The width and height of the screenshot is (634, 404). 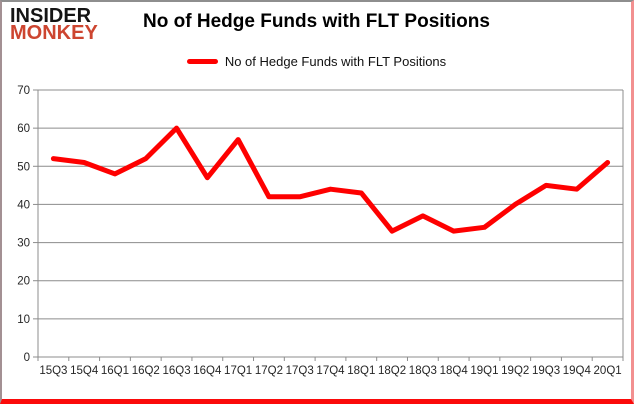 What do you see at coordinates (238, 371) in the screenshot?
I see `x-tick-label: 17Q1` at bounding box center [238, 371].